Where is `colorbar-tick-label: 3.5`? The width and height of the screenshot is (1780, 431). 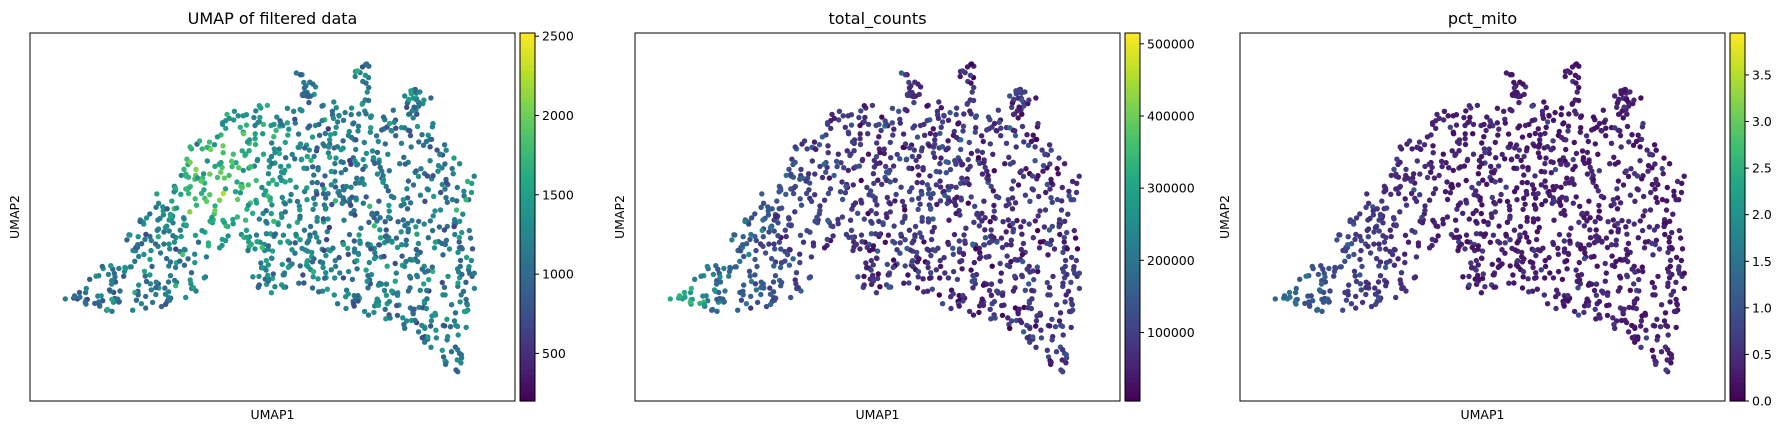
colorbar-tick-label: 3.5 is located at coordinates (1762, 74).